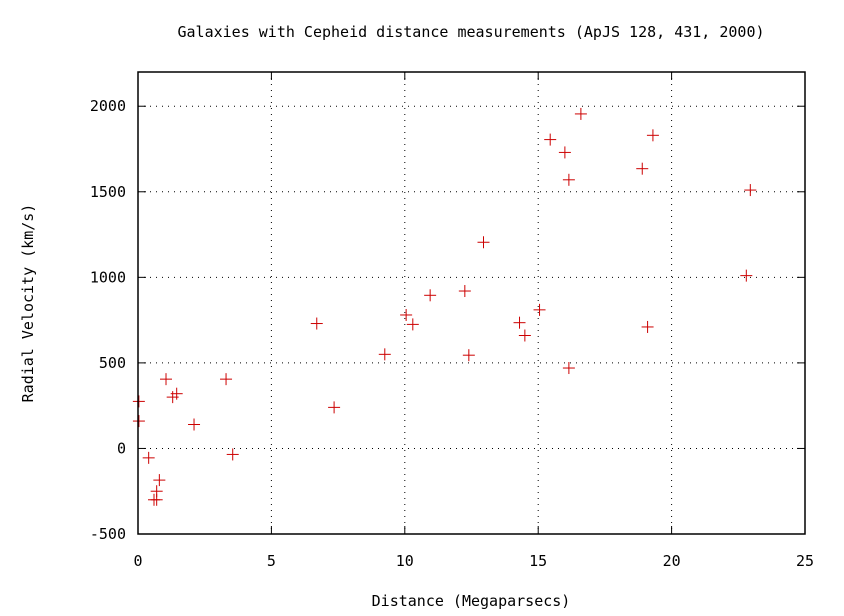  What do you see at coordinates (672, 561) in the screenshot?
I see `x-tick-label: 20` at bounding box center [672, 561].